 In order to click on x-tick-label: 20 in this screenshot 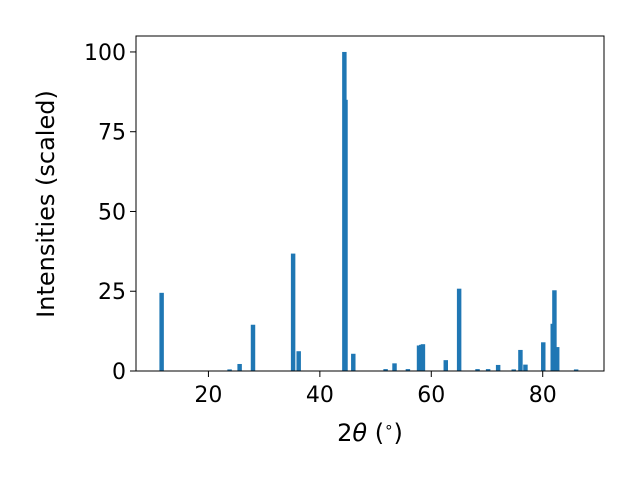, I will do `click(208, 395)`.